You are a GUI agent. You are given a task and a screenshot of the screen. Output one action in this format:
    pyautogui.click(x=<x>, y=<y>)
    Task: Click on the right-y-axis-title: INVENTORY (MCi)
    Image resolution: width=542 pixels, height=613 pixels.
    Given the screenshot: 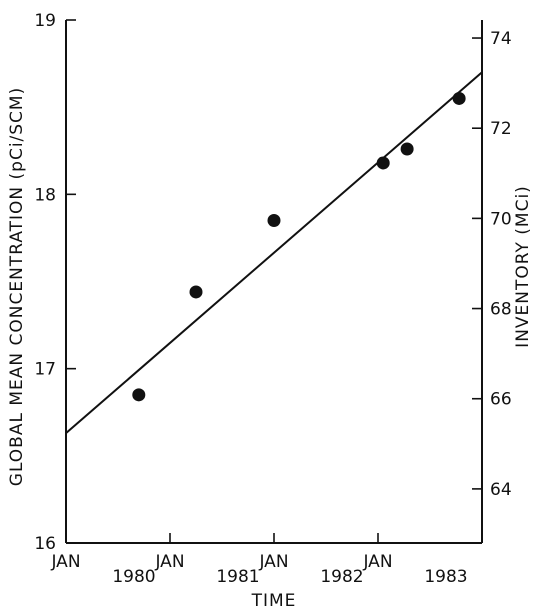 What is the action you would take?
    pyautogui.click(x=523, y=266)
    